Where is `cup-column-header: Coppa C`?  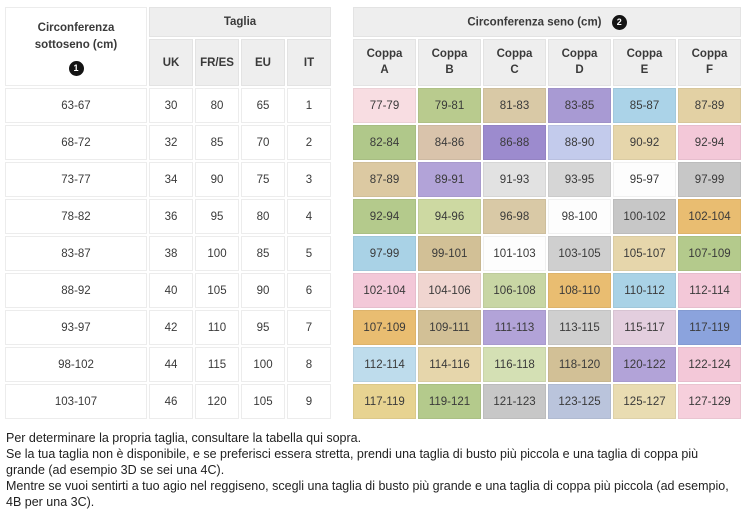 cup-column-header: Coppa C is located at coordinates (515, 62).